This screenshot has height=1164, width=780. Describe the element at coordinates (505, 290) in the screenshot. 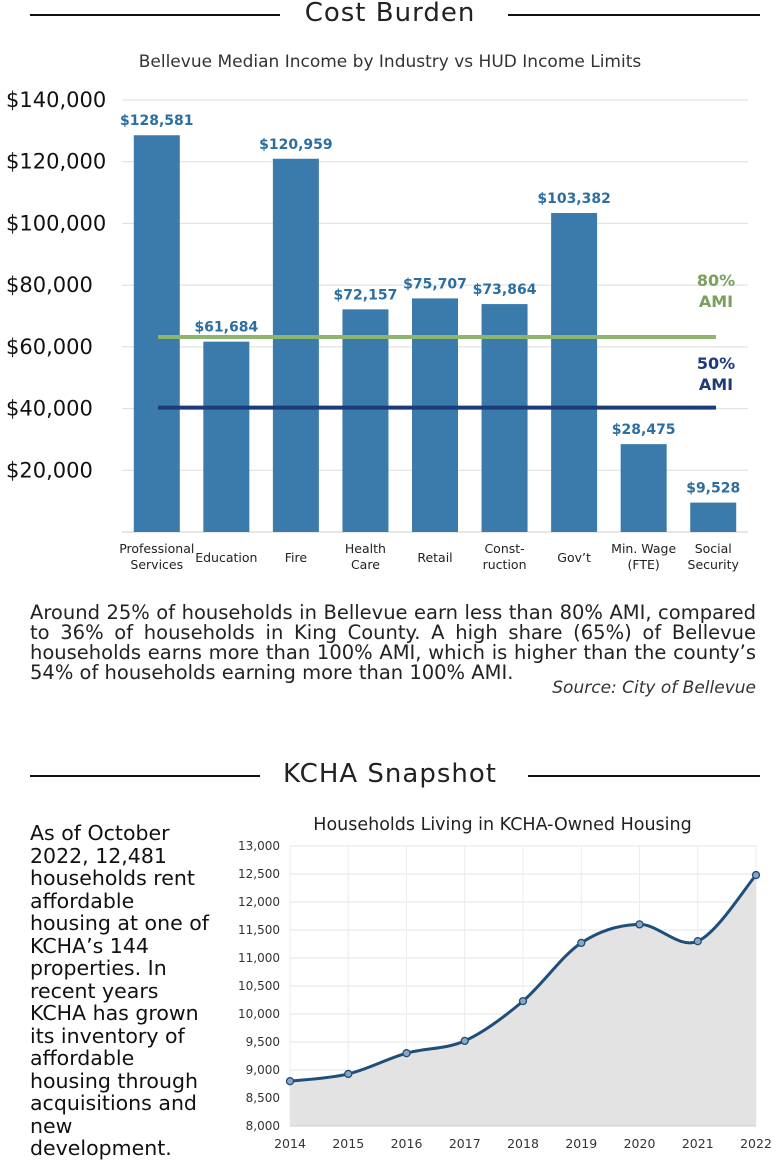

I see `bar-value-label: $73,864` at that location.